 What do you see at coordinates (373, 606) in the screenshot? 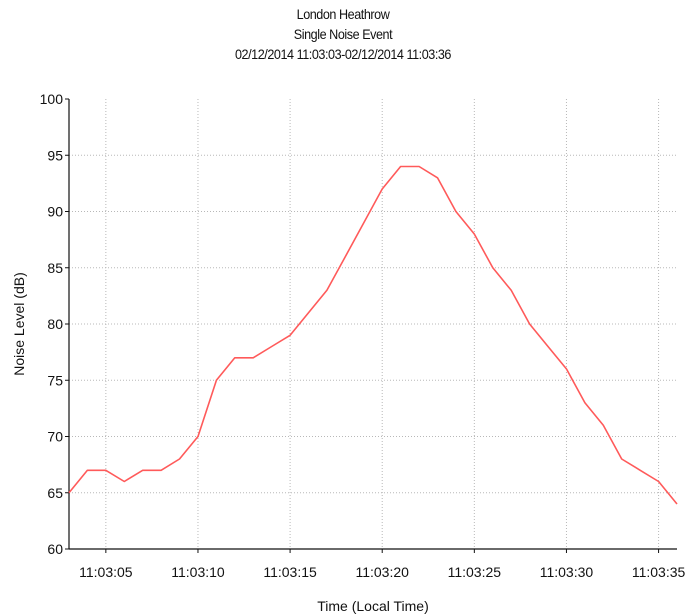
I see `x-axis-title: Time (Local Time)` at bounding box center [373, 606].